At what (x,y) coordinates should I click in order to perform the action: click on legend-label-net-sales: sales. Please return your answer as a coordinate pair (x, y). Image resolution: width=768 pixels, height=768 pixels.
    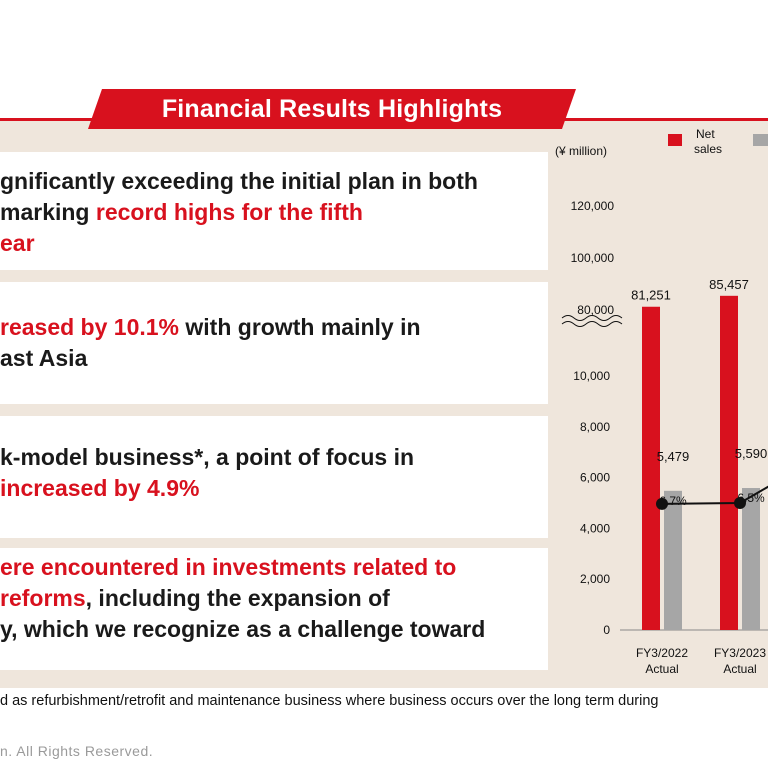
    Looking at the image, I should click on (708, 149).